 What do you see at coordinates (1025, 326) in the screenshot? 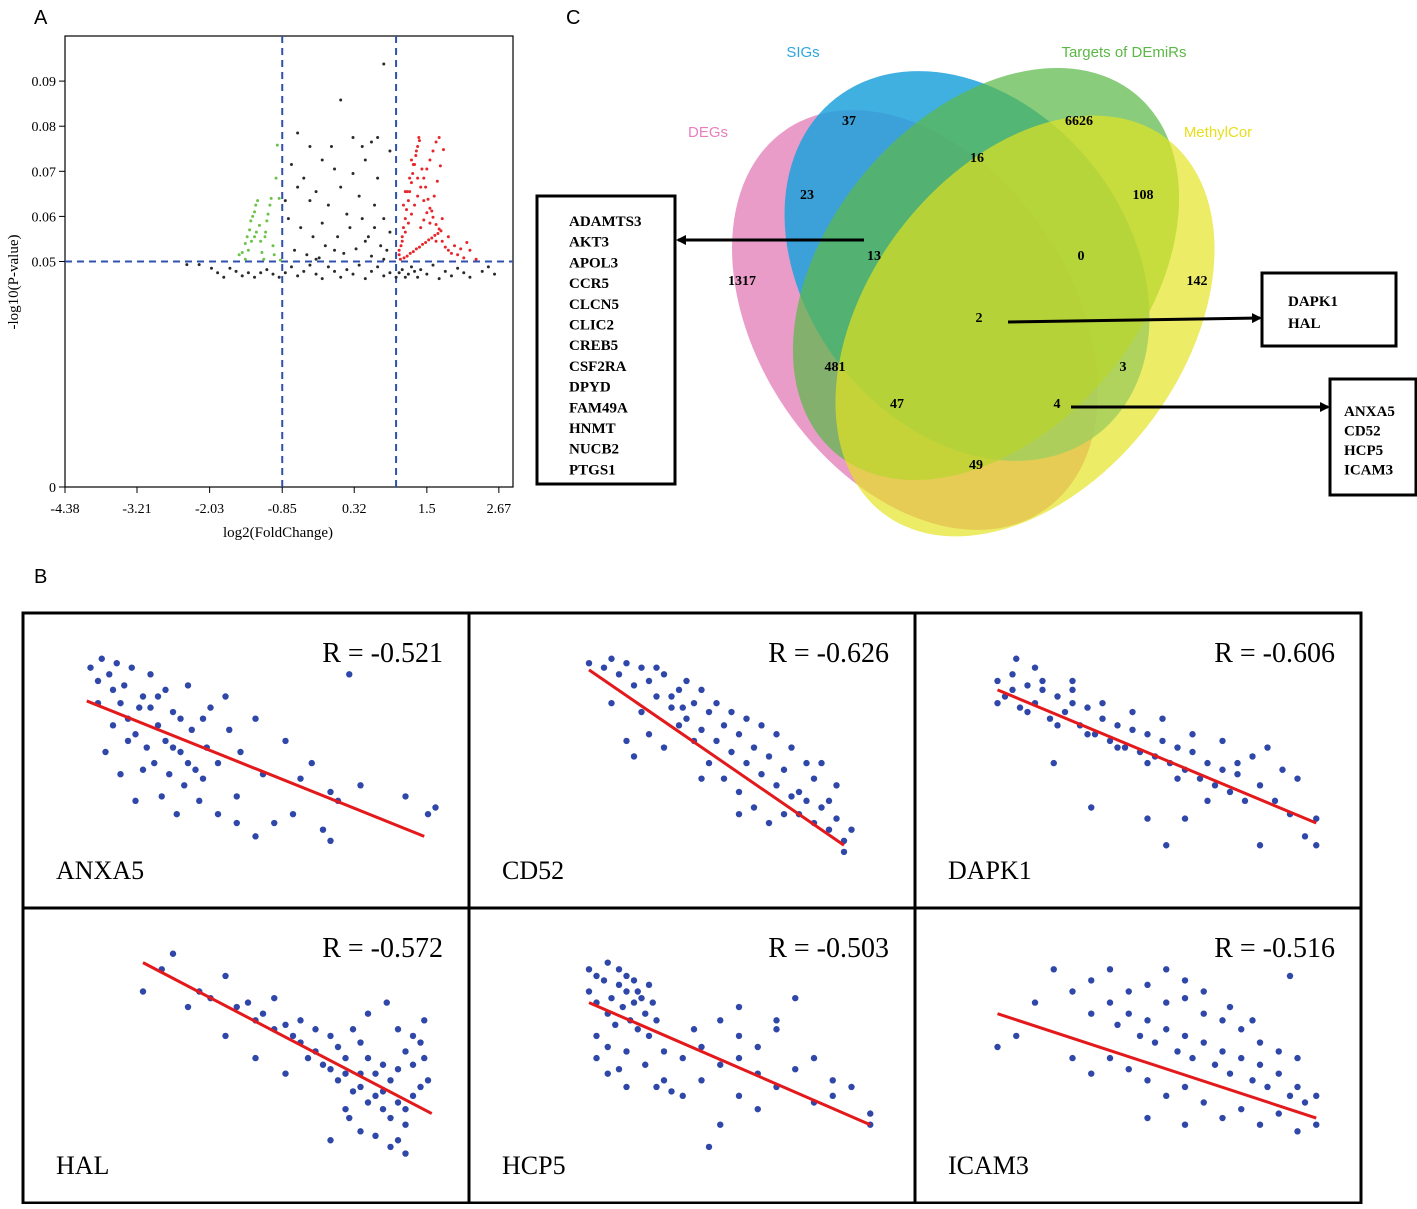
I see `venn-ellipse-methylcor` at bounding box center [1025, 326].